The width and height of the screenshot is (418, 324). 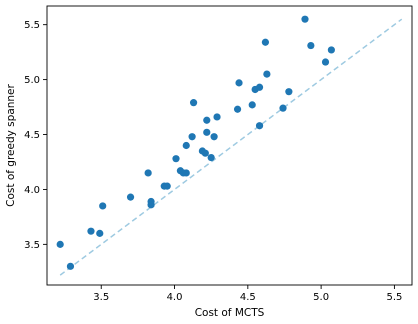 I want to click on x-axis-title: Cost of MCTS, so click(x=230, y=313).